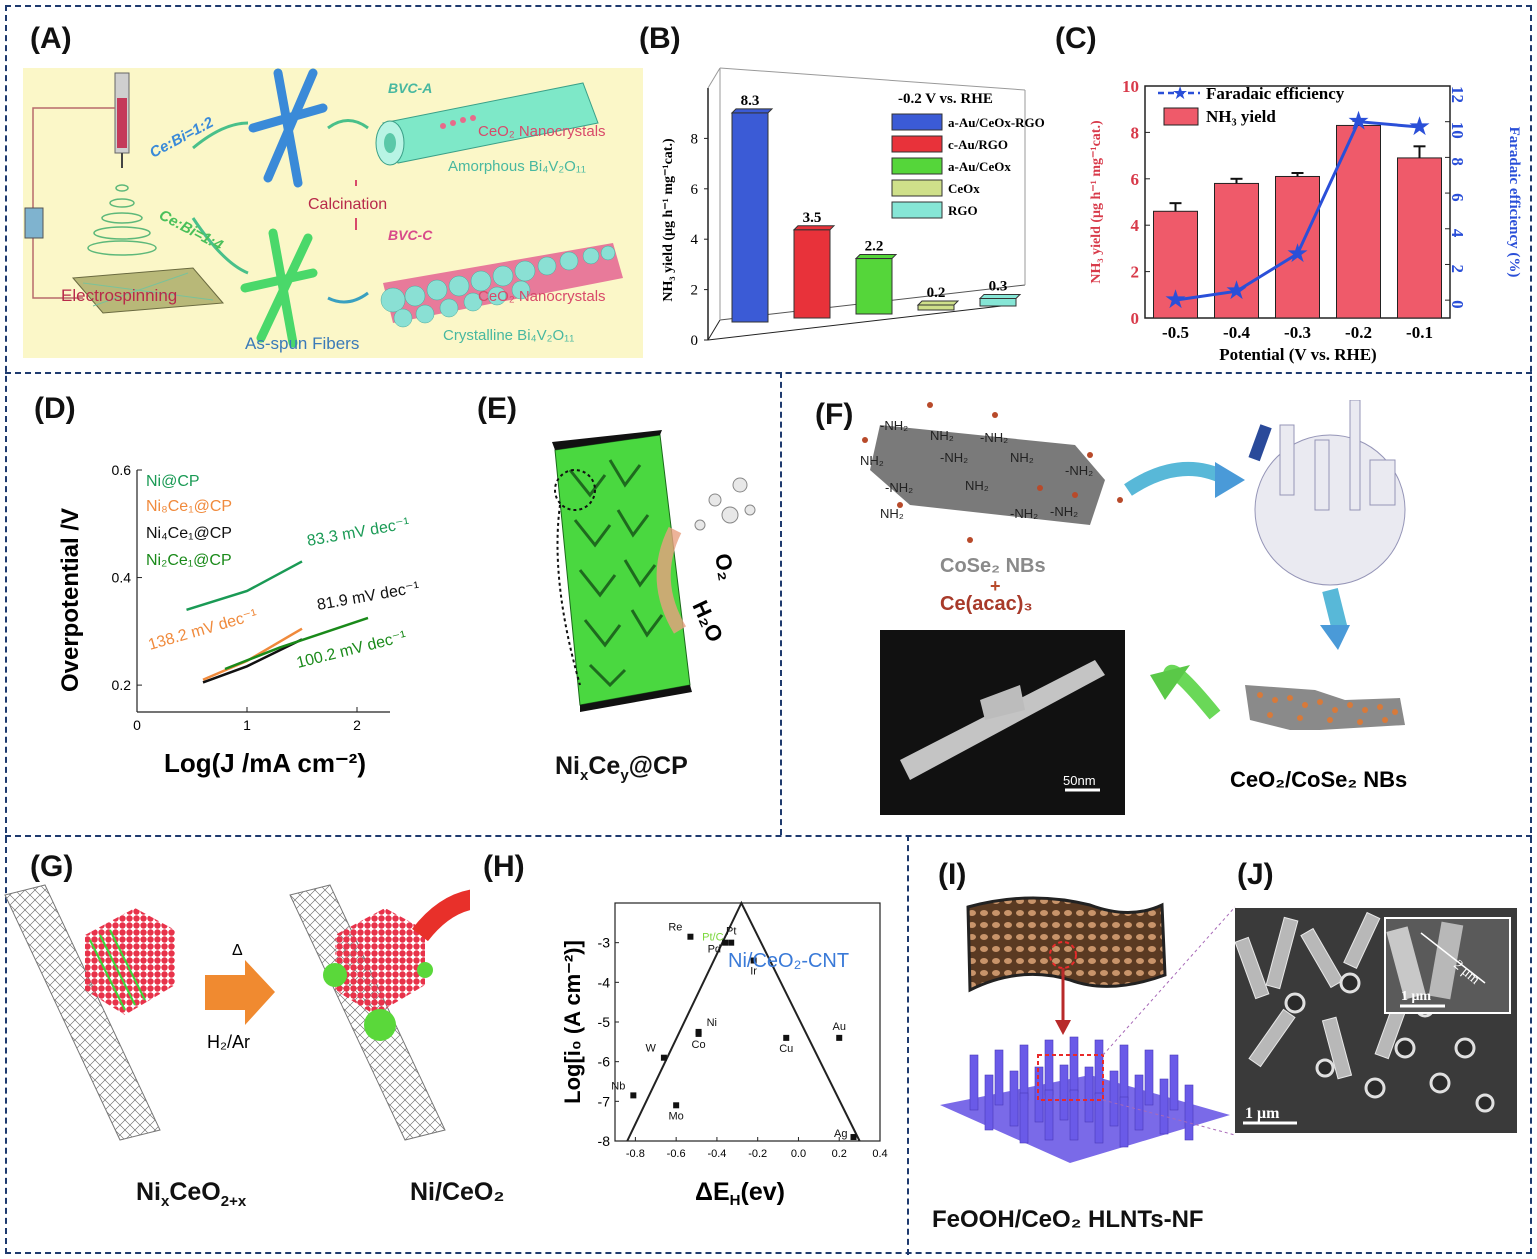  What do you see at coordinates (504, 866) in the screenshot?
I see `panel-h-label: (H)` at bounding box center [504, 866].